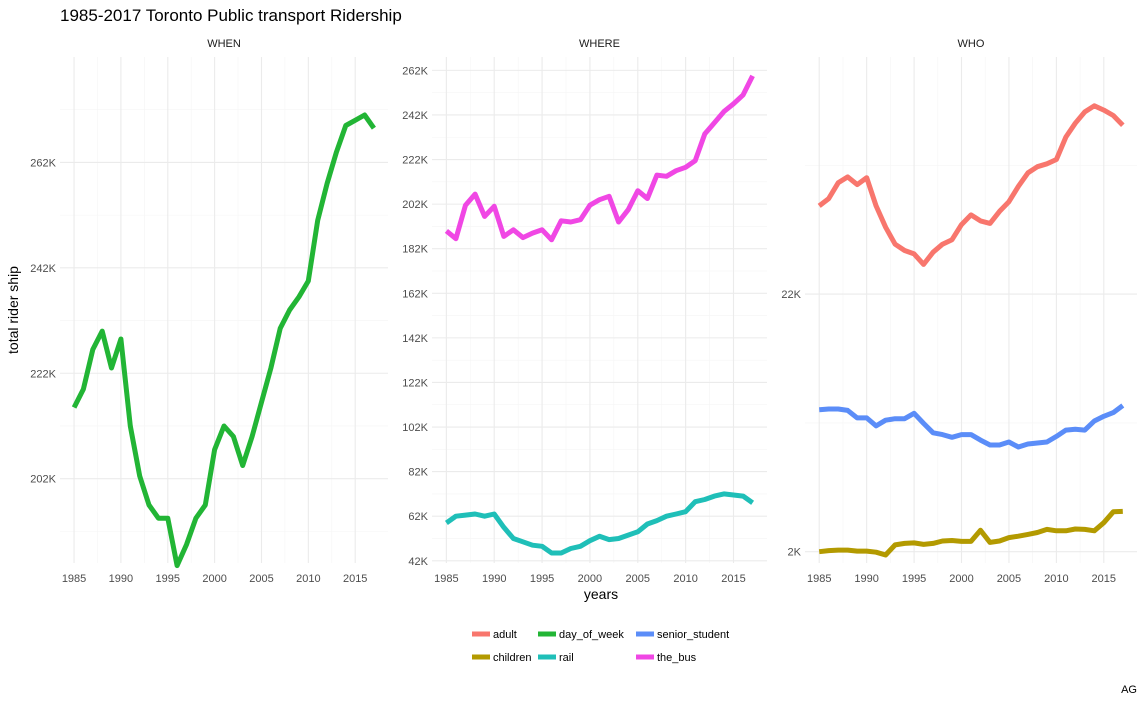 The width and height of the screenshot is (1145, 701). Describe the element at coordinates (13, 310) in the screenshot. I see `y-axis-title: total rider ship` at that location.